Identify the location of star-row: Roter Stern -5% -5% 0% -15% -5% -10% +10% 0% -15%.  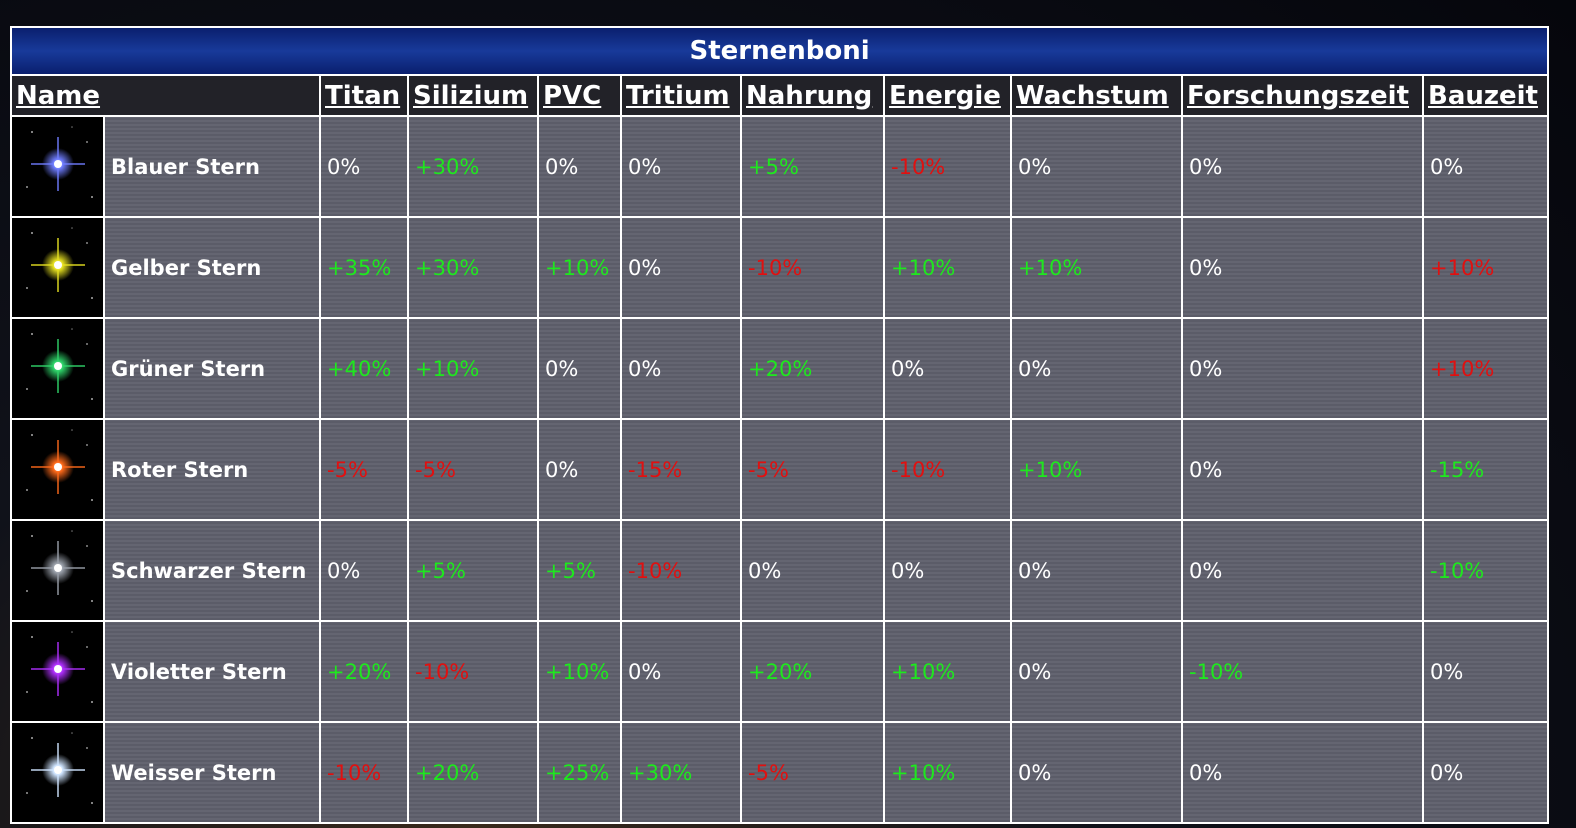
(780, 469).